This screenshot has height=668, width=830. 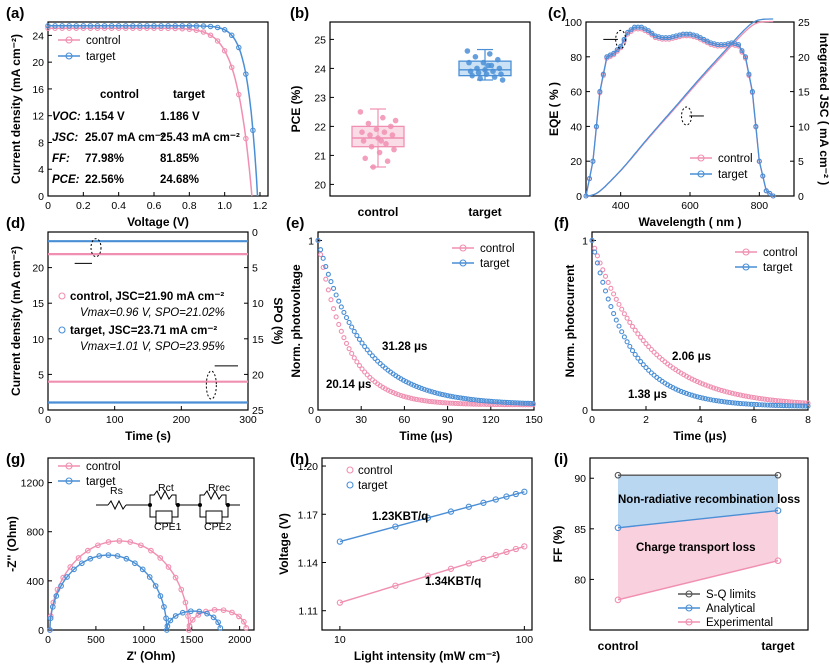 What do you see at coordinates (561, 223) in the screenshot?
I see `panel-label: (f)` at bounding box center [561, 223].